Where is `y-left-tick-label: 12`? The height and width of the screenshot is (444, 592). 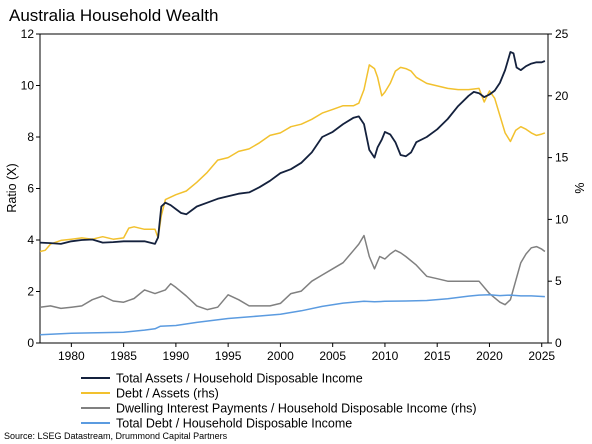
y-left-tick-label: 12 is located at coordinates (28, 34).